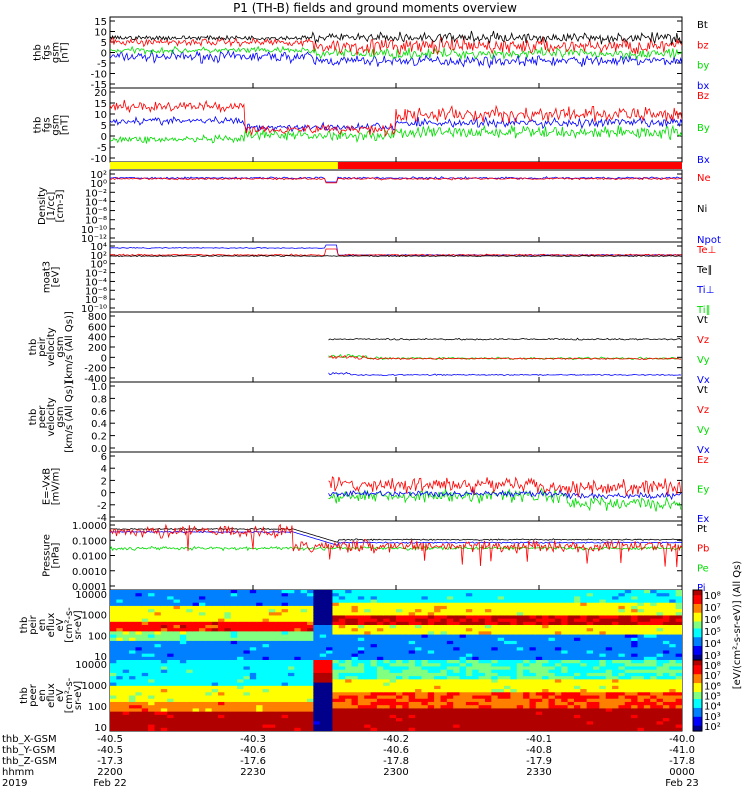  What do you see at coordinates (102, 506) in the screenshot?
I see `y-tick-label: -2` at bounding box center [102, 506].